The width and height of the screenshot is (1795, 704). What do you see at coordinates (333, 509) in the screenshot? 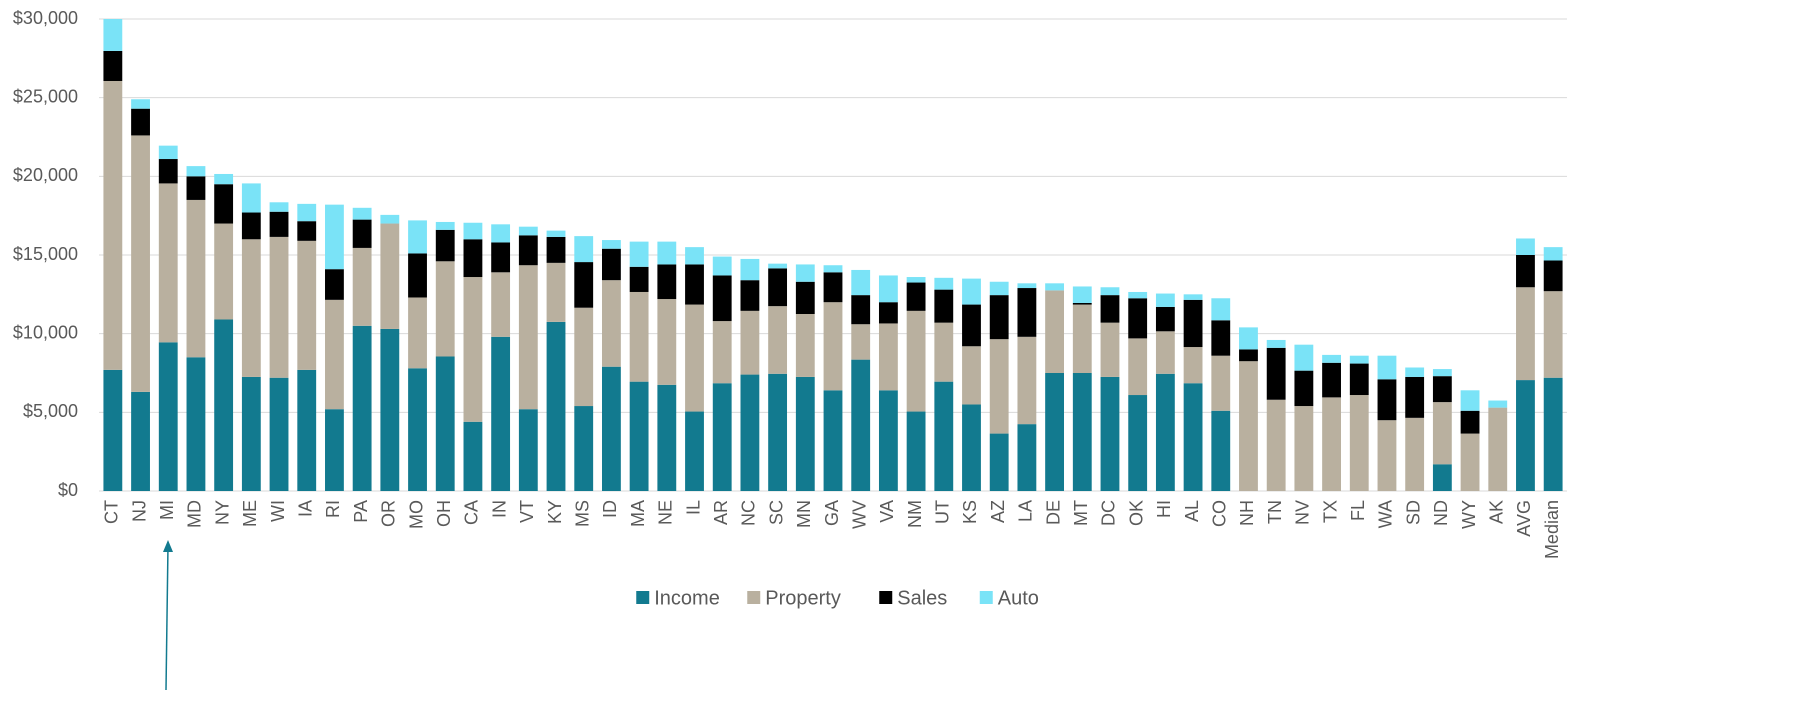
I see `x-tick-label: RI` at bounding box center [333, 509].